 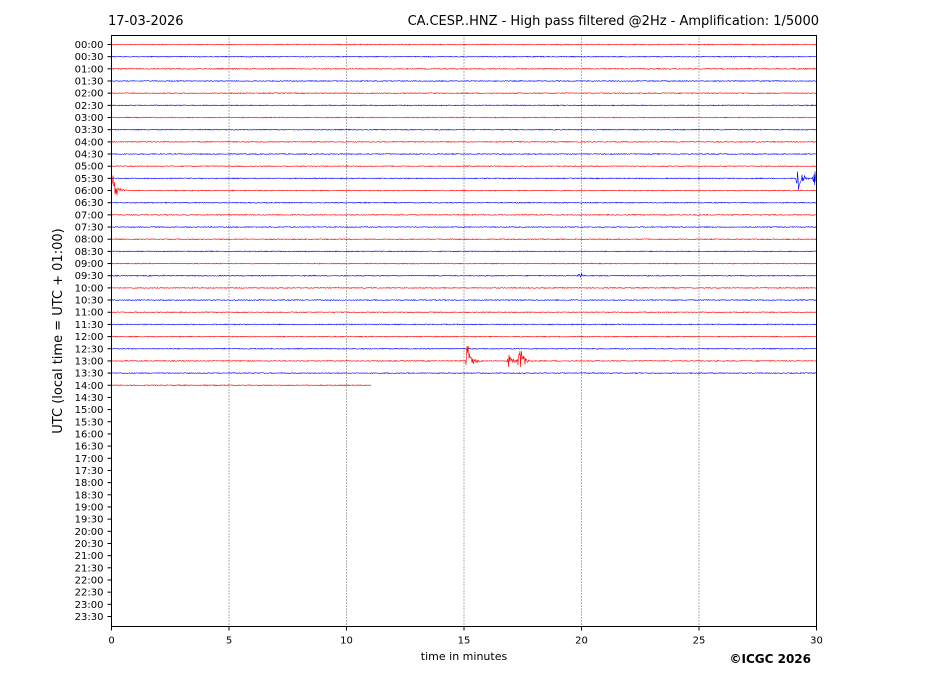 What do you see at coordinates (89, 94) in the screenshot?
I see `y-tick-label: 02:00` at bounding box center [89, 94].